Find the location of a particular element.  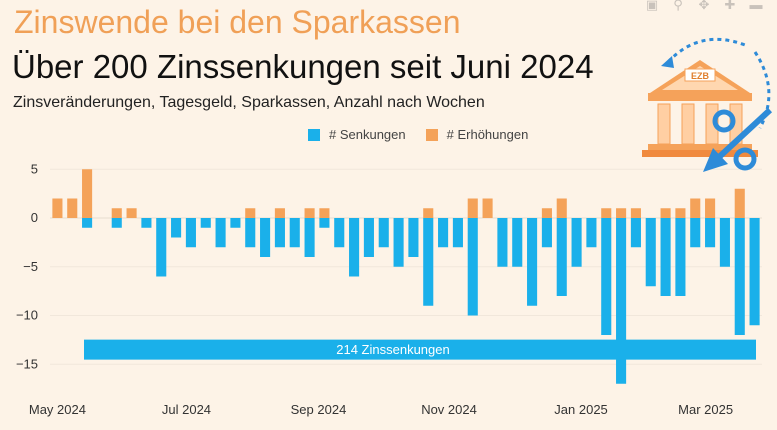

annotation-banner is located at coordinates (420, 349).